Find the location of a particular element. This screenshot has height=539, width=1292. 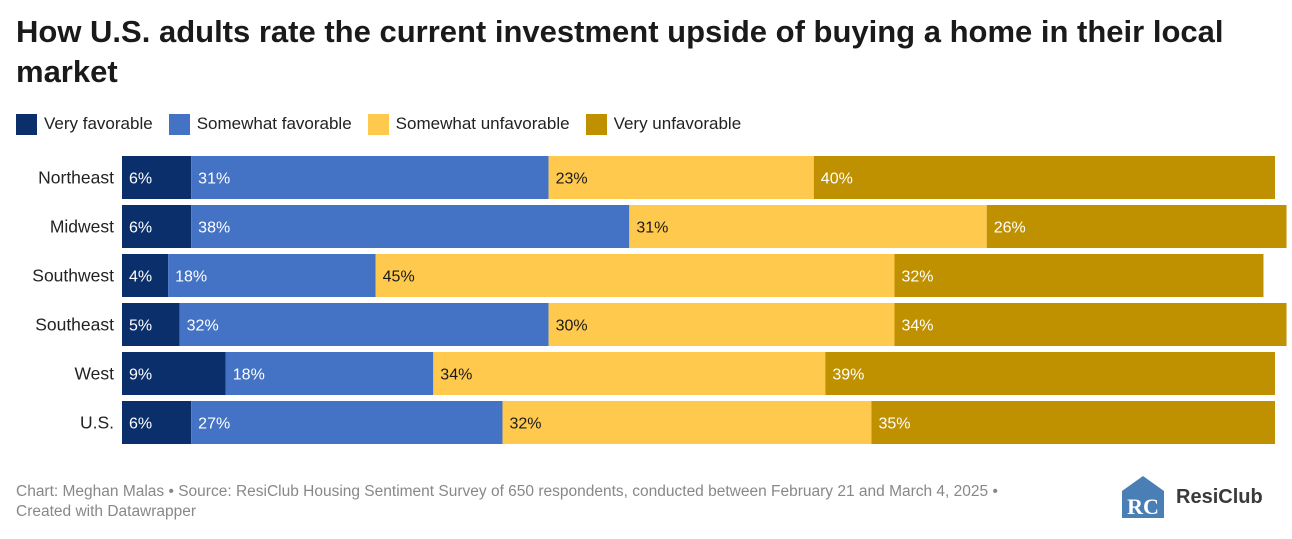

bar-value-label: 27% is located at coordinates (214, 424).